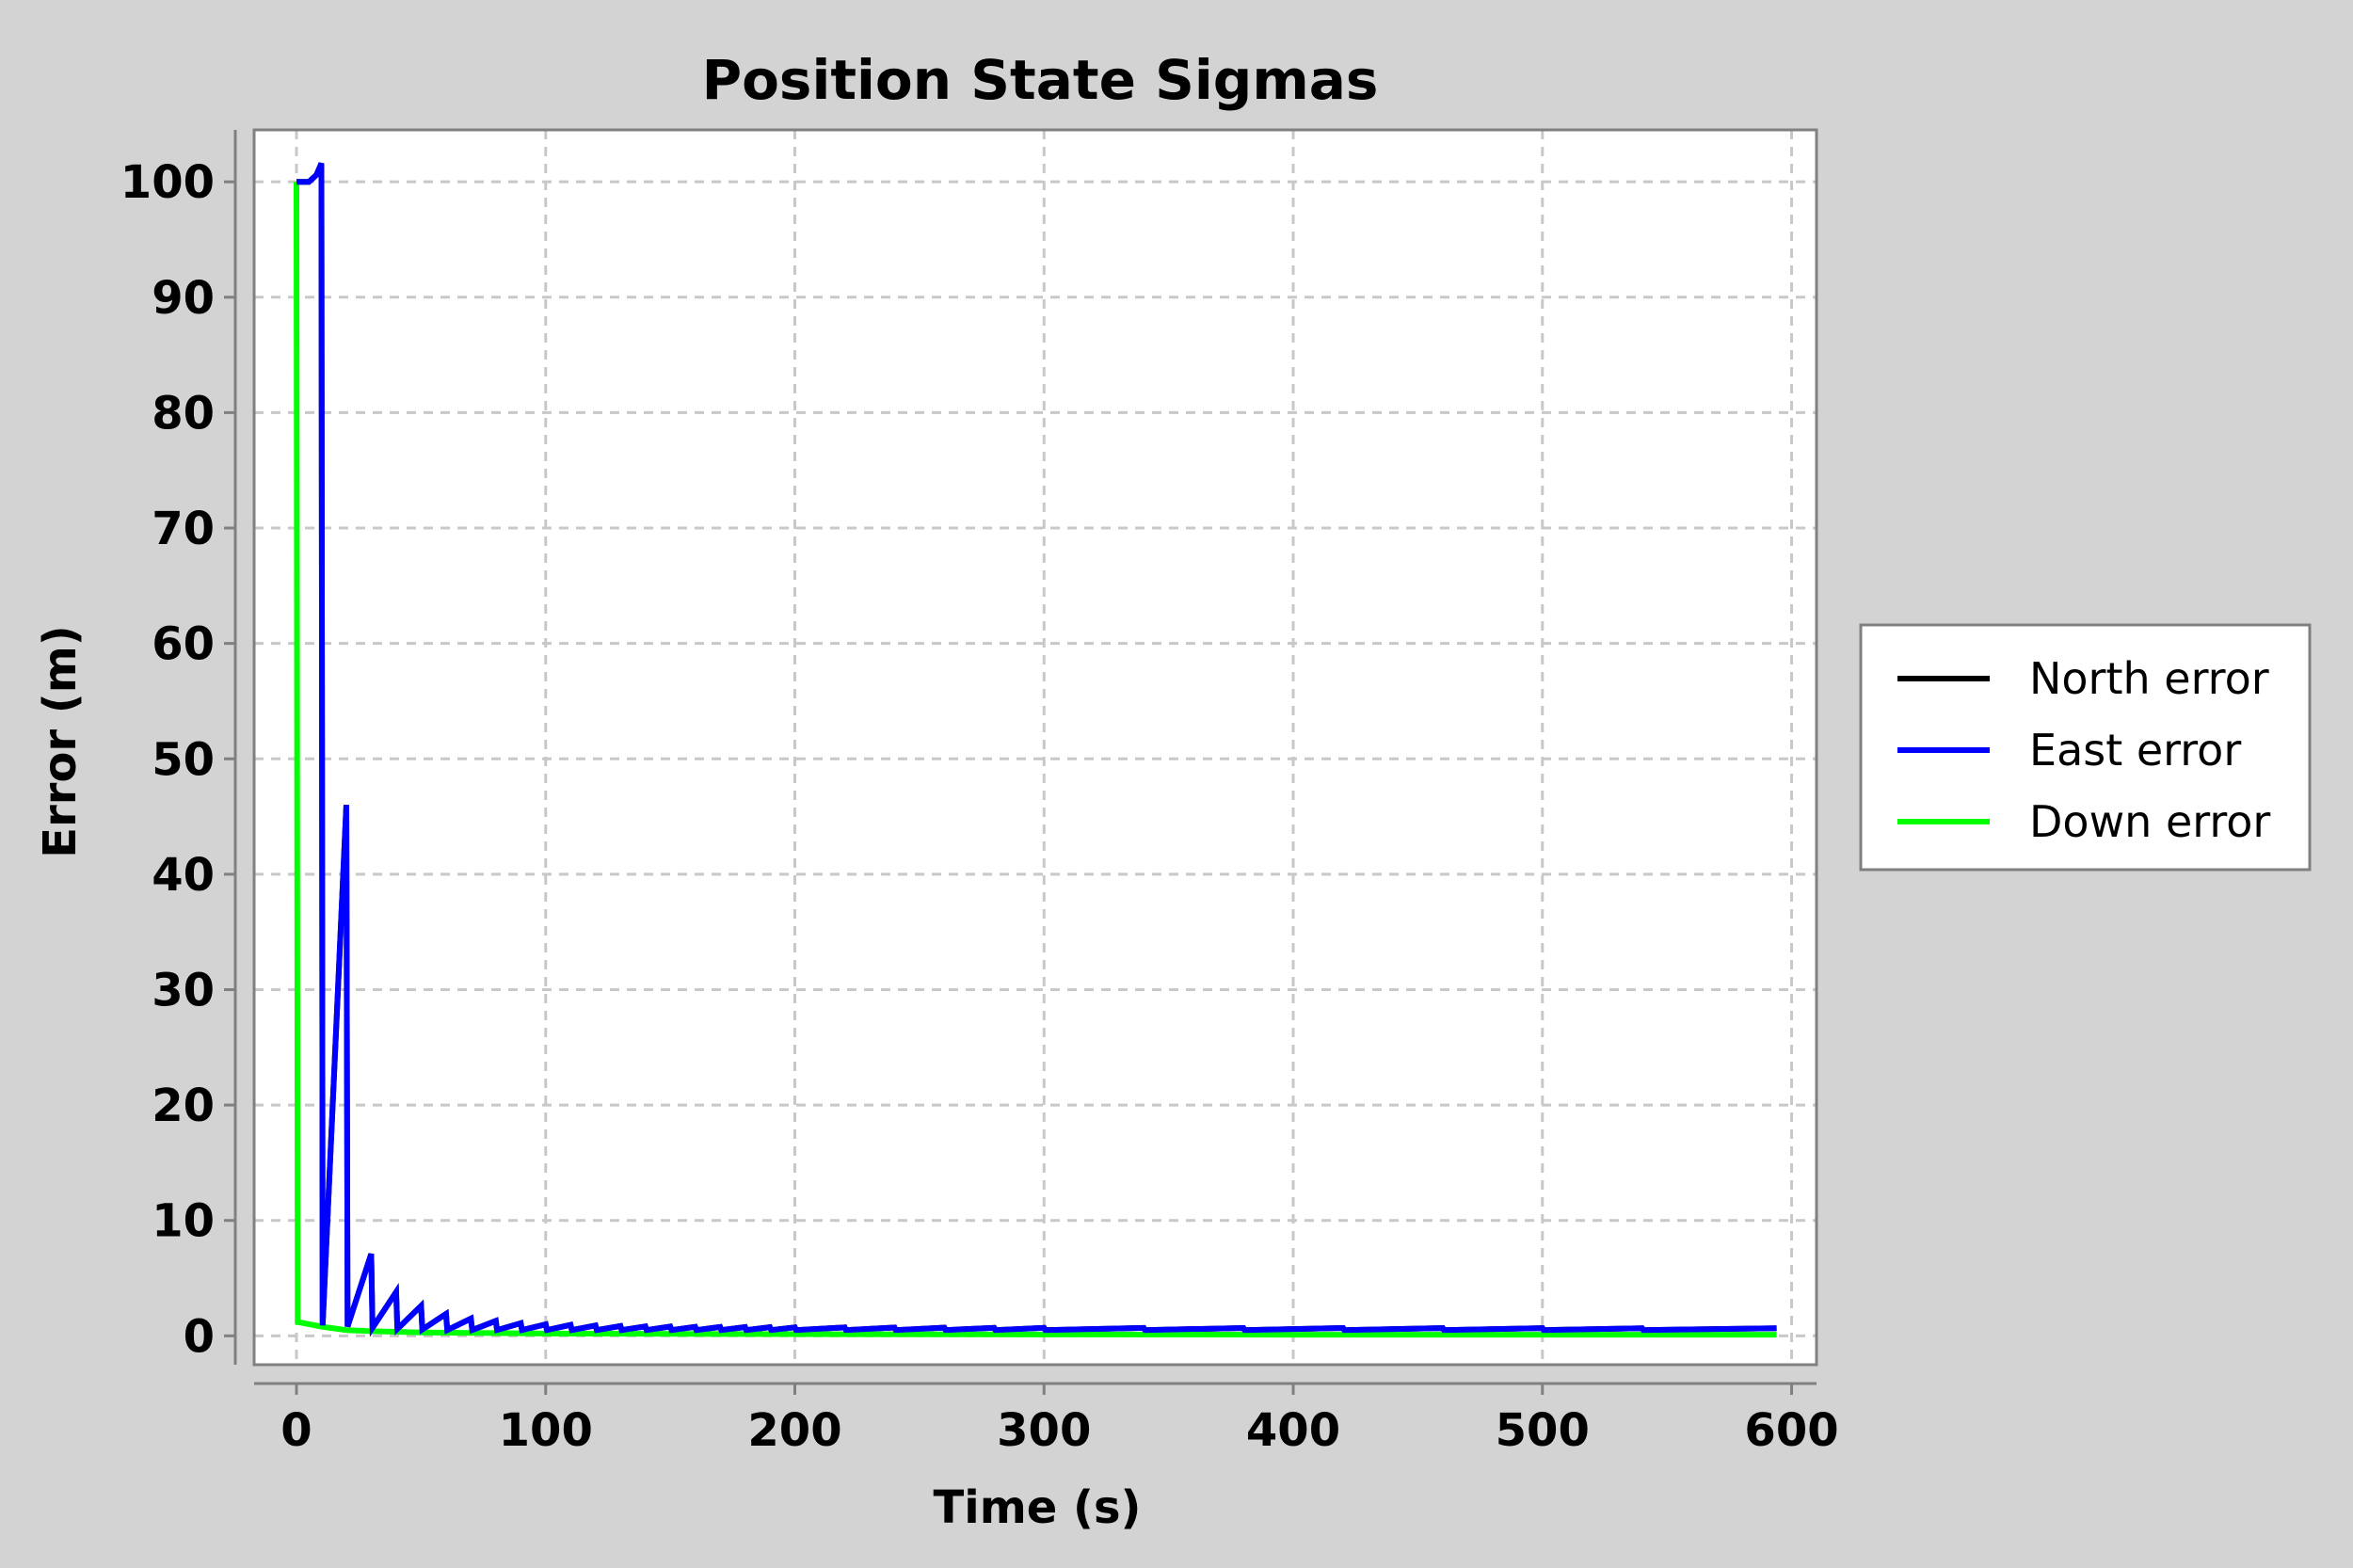  Describe the element at coordinates (2135, 750) in the screenshot. I see `legend-label: East error` at that location.